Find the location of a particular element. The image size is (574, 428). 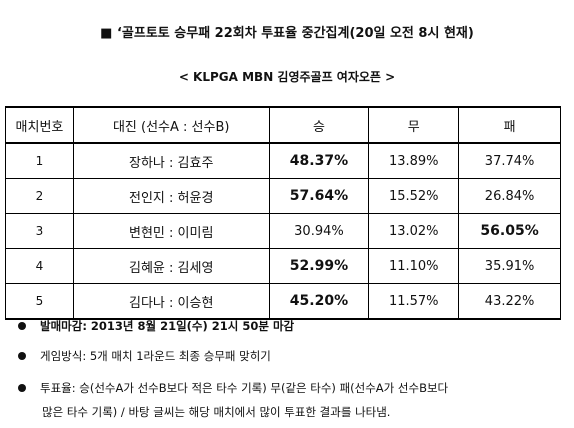

draw-rate-cell: 13.89% is located at coordinates (414, 160).